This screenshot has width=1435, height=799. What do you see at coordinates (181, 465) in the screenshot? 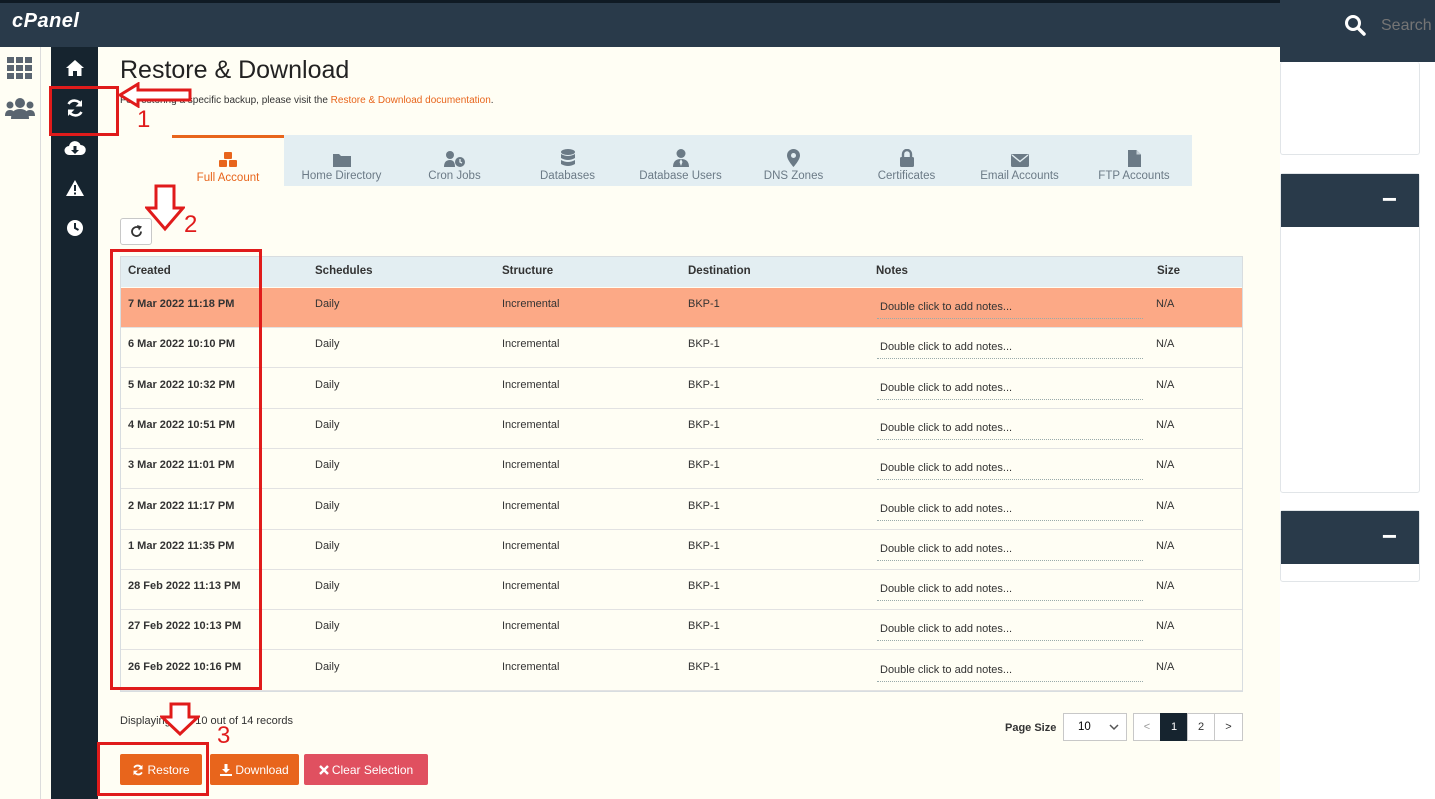
I see `created-cell: 3 Mar 2022 11:01 PM` at bounding box center [181, 465].